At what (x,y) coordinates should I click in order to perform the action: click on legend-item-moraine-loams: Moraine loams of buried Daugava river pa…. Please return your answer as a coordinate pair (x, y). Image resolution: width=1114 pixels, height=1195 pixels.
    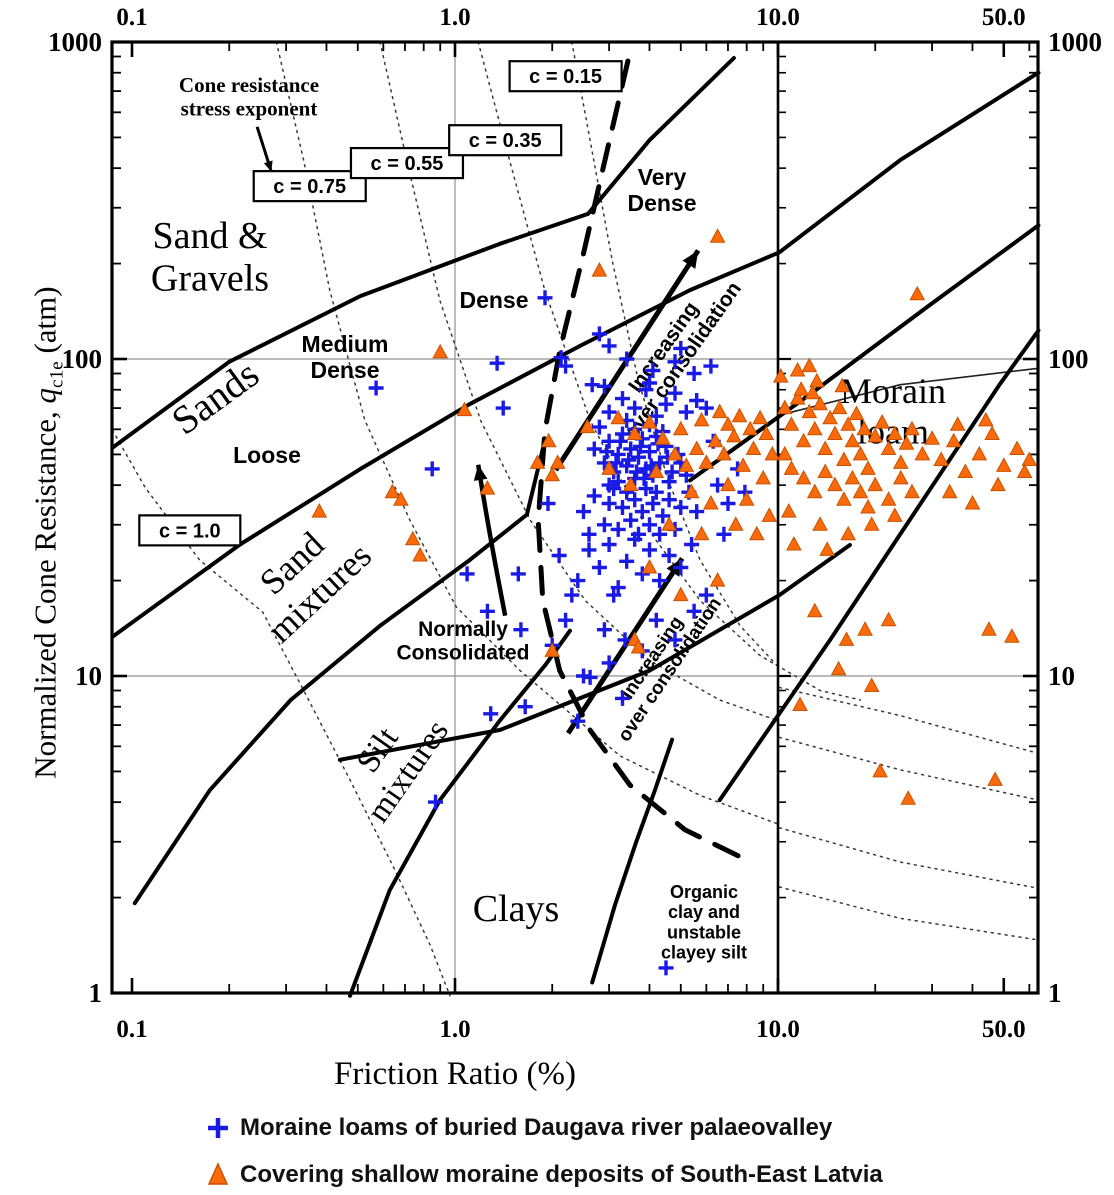
    Looking at the image, I should click on (539, 1127).